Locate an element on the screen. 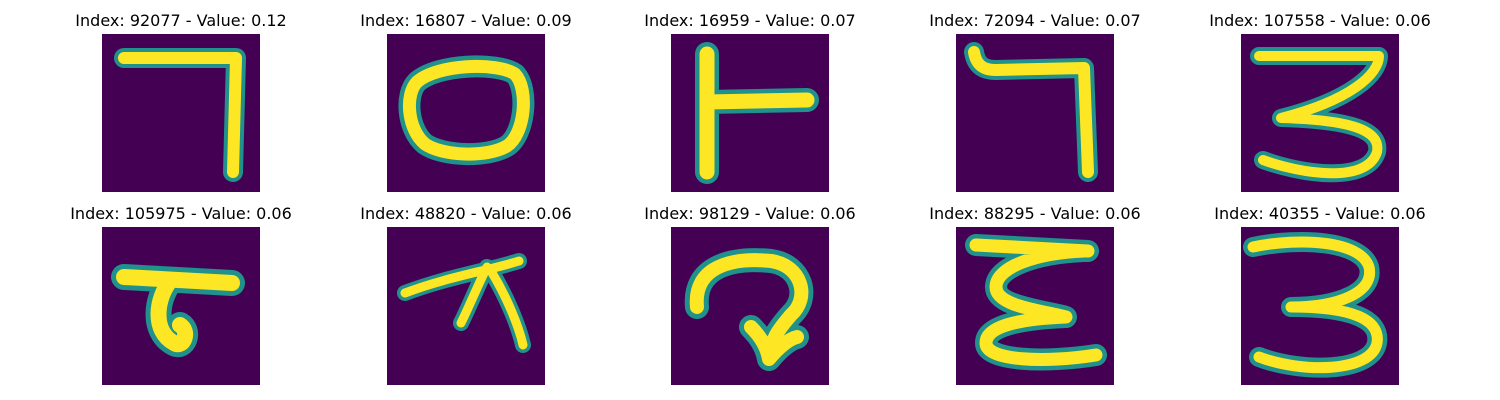 The width and height of the screenshot is (1500, 400). hooked-seven-shape-icon is located at coordinates (1035, 113).